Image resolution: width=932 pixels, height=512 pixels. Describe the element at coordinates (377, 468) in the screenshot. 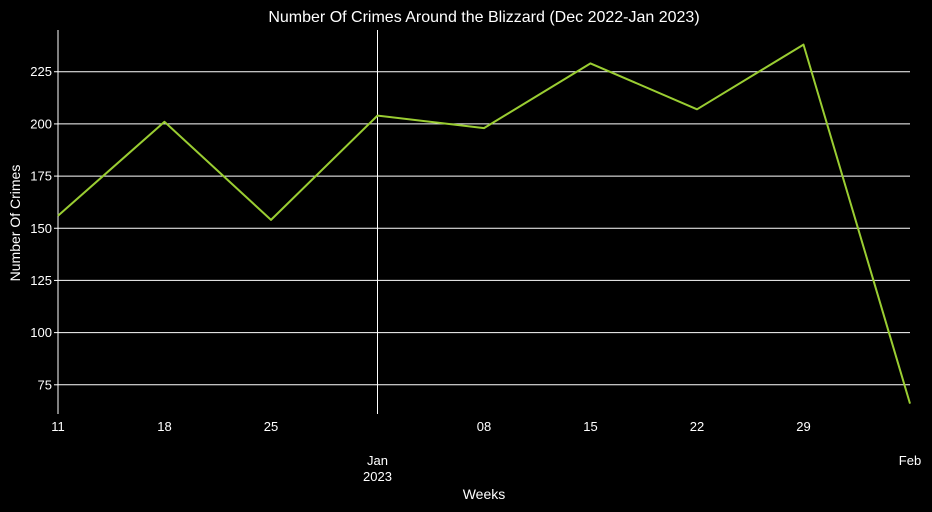

I see `x-tick-label: Jan 2023` at that location.